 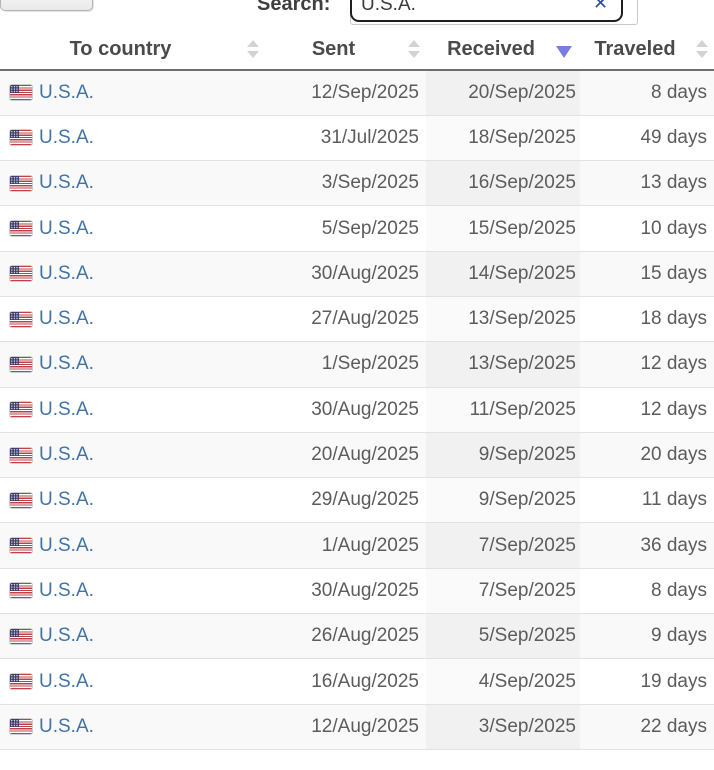 What do you see at coordinates (486, 11) in the screenshot?
I see `search-input` at bounding box center [486, 11].